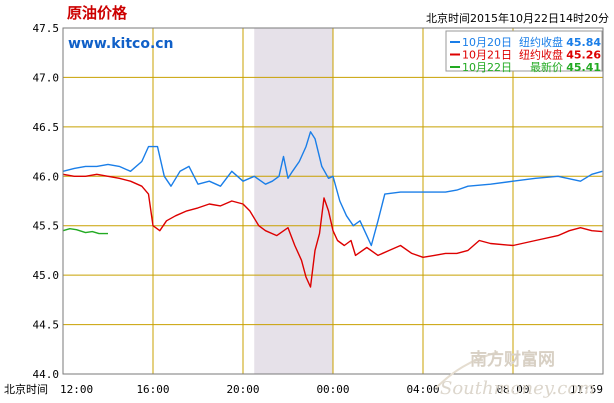 The height and width of the screenshot is (403, 614). What do you see at coordinates (46, 374) in the screenshot?
I see `y-tick-label: 44.0` at bounding box center [46, 374].